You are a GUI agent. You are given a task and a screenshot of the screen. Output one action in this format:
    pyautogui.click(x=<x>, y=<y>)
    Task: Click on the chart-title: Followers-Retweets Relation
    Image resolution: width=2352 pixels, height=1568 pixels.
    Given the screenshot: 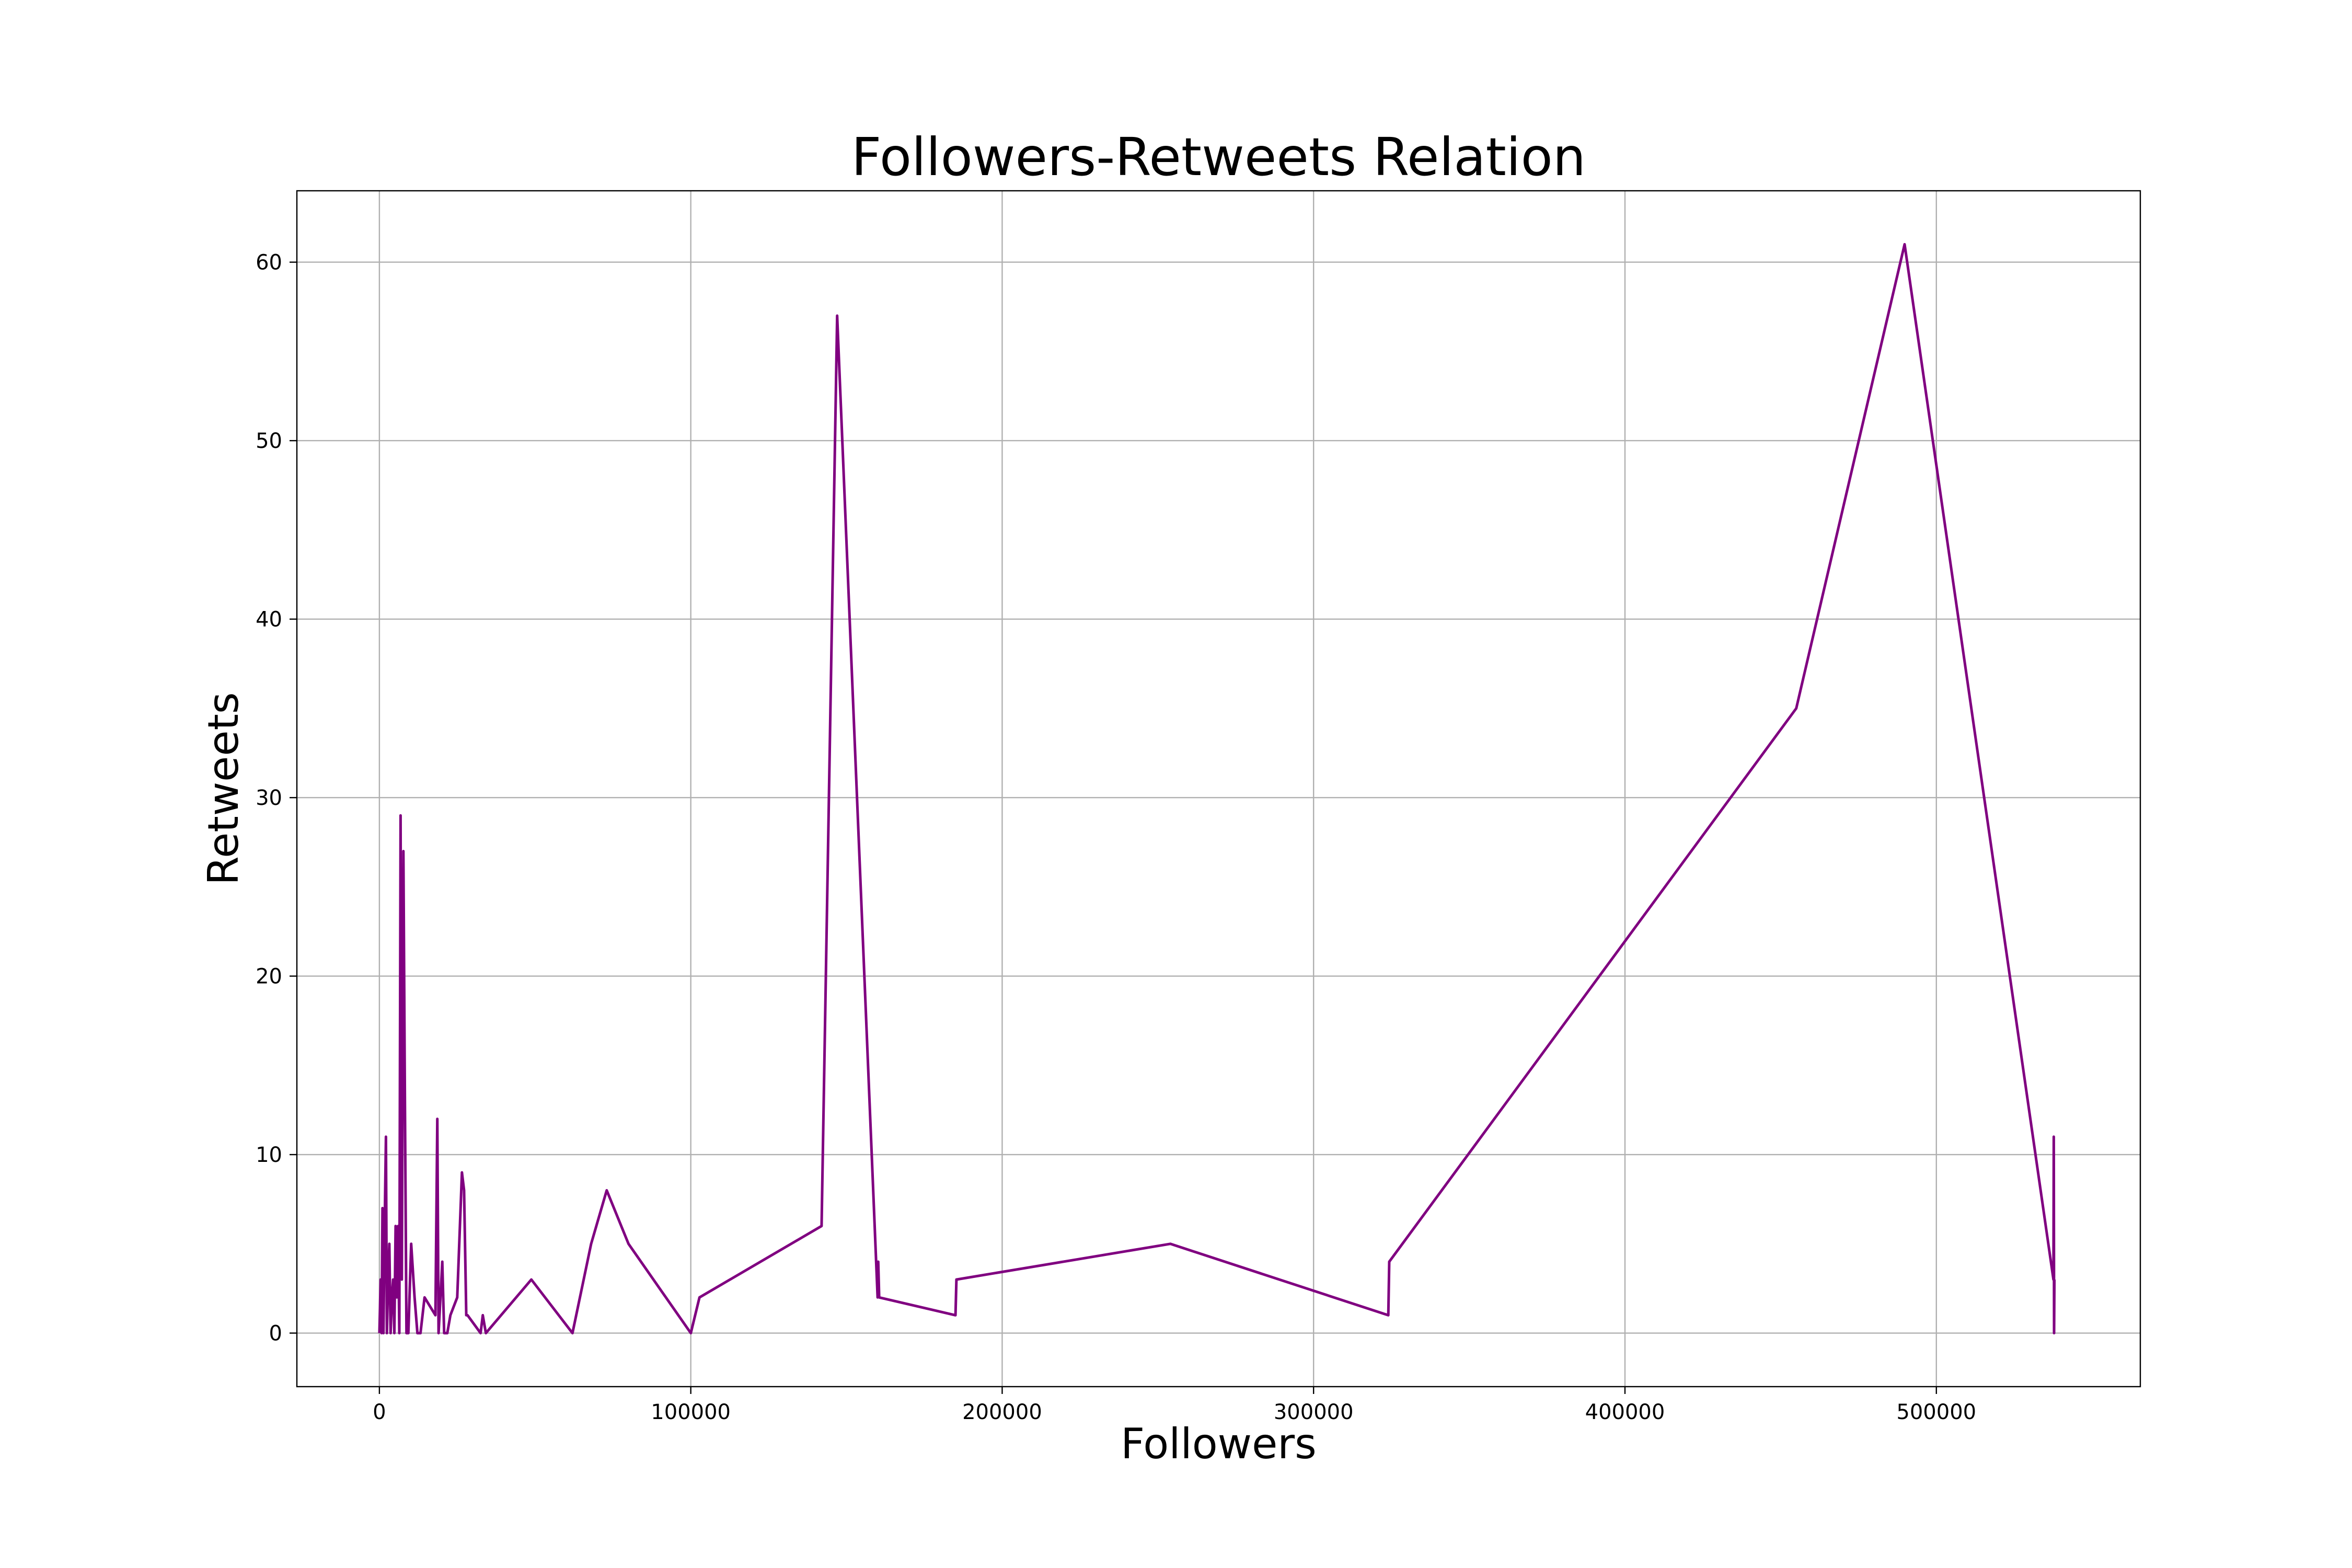 What is the action you would take?
    pyautogui.click(x=1218, y=157)
    